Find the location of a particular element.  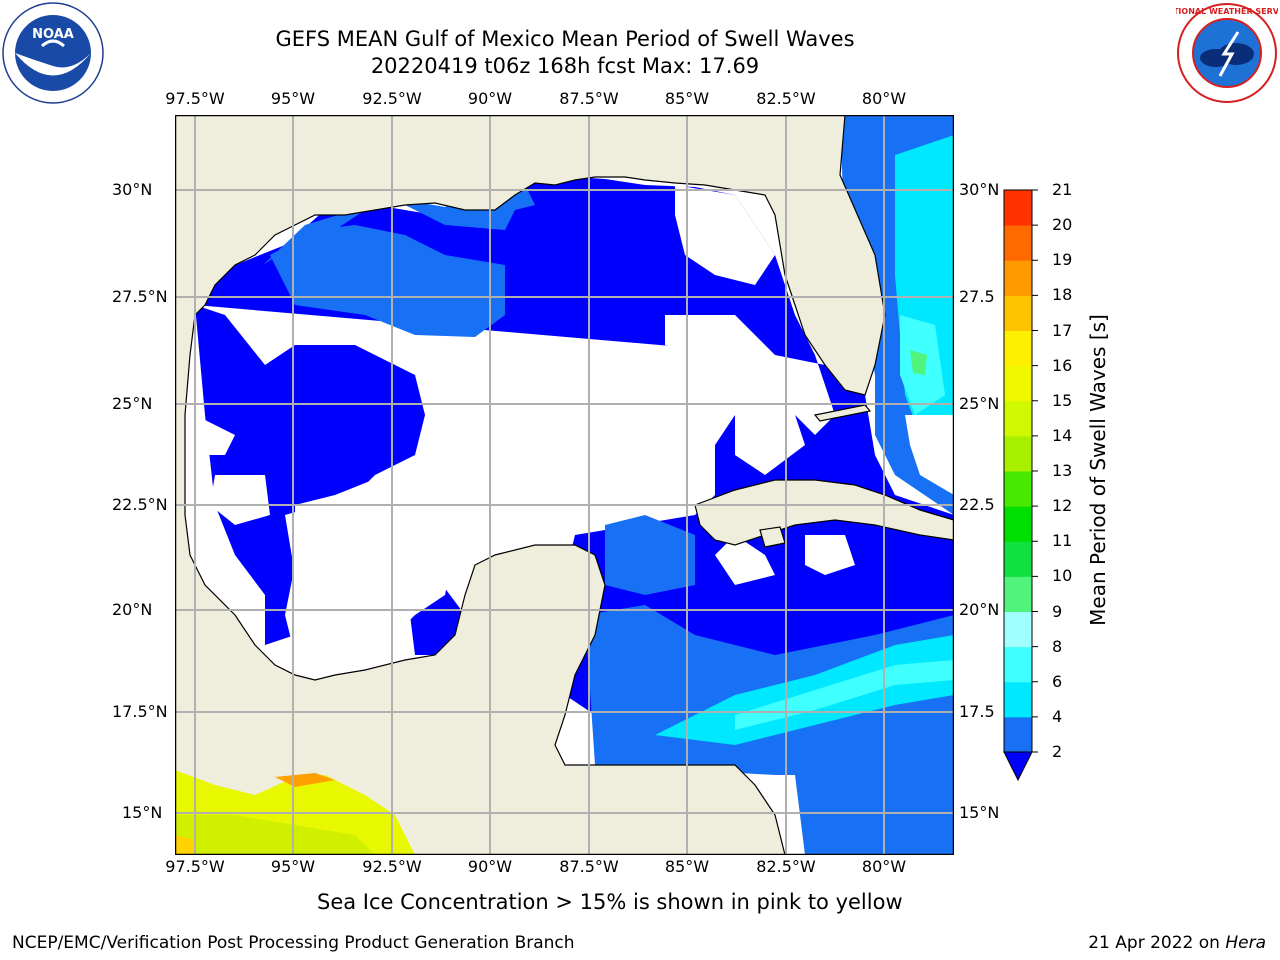

lat-tick-right: 15°N is located at coordinates (979, 812).